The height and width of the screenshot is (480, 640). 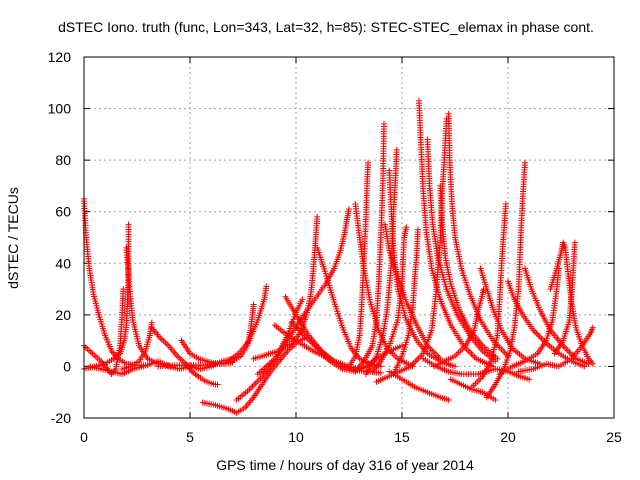 I want to click on y-tick-label: 100, so click(x=60, y=109).